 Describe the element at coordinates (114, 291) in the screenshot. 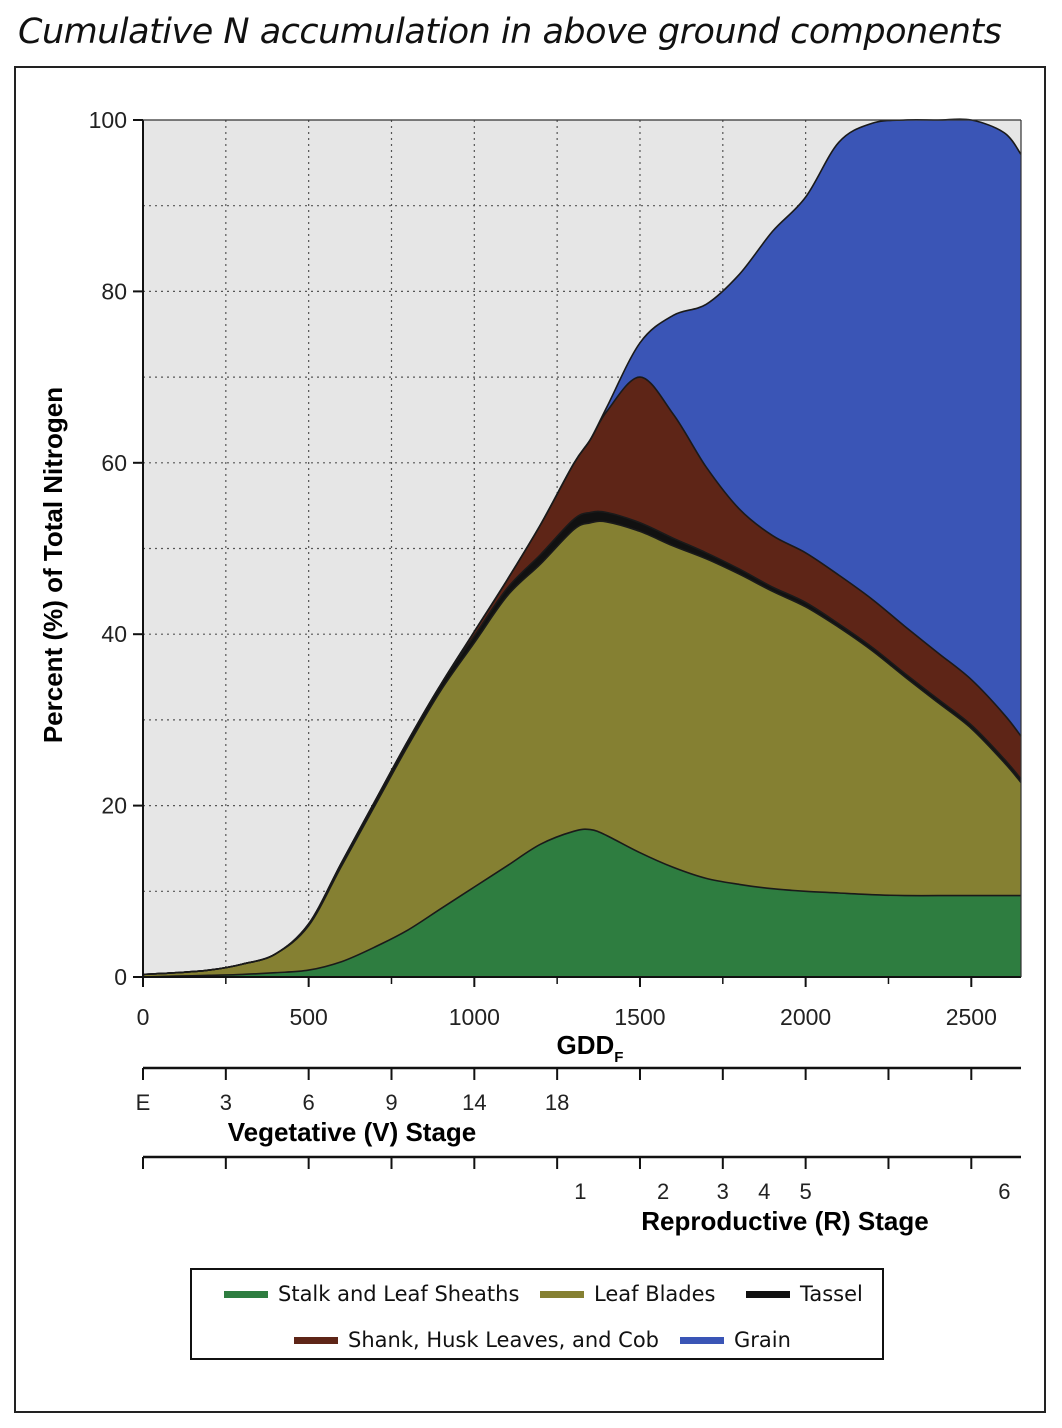

I see `y-tick-label: 80` at that location.